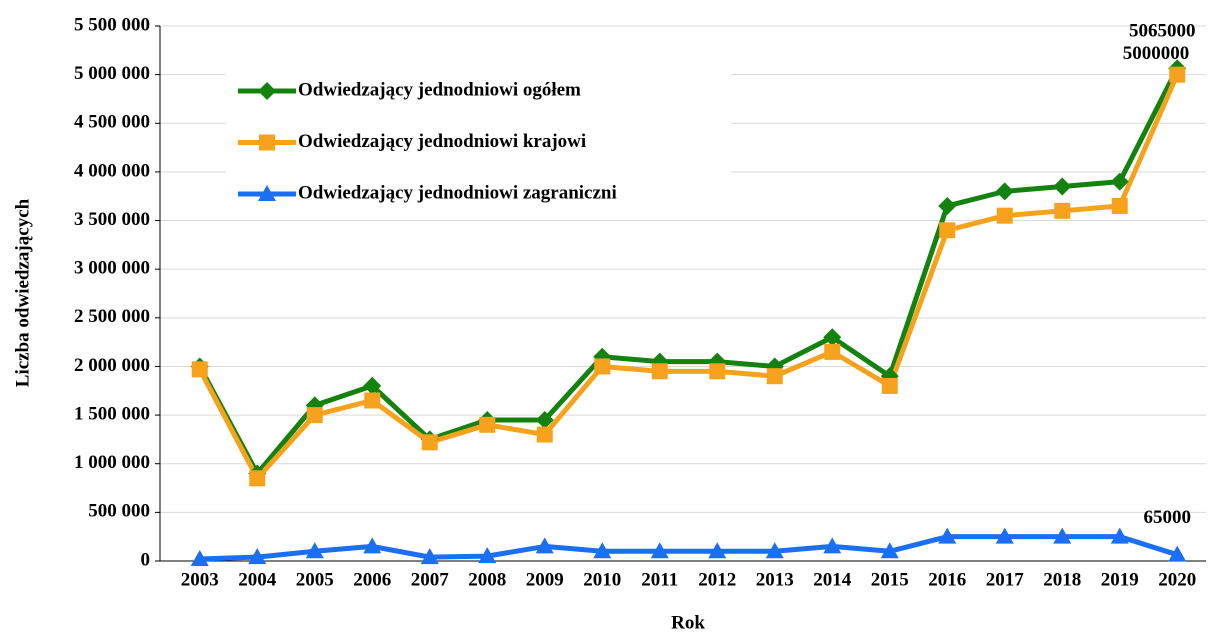 This screenshot has height=634, width=1208. What do you see at coordinates (22, 292) in the screenshot?
I see `y-axis-title: Liczba odwiedzających` at bounding box center [22, 292].